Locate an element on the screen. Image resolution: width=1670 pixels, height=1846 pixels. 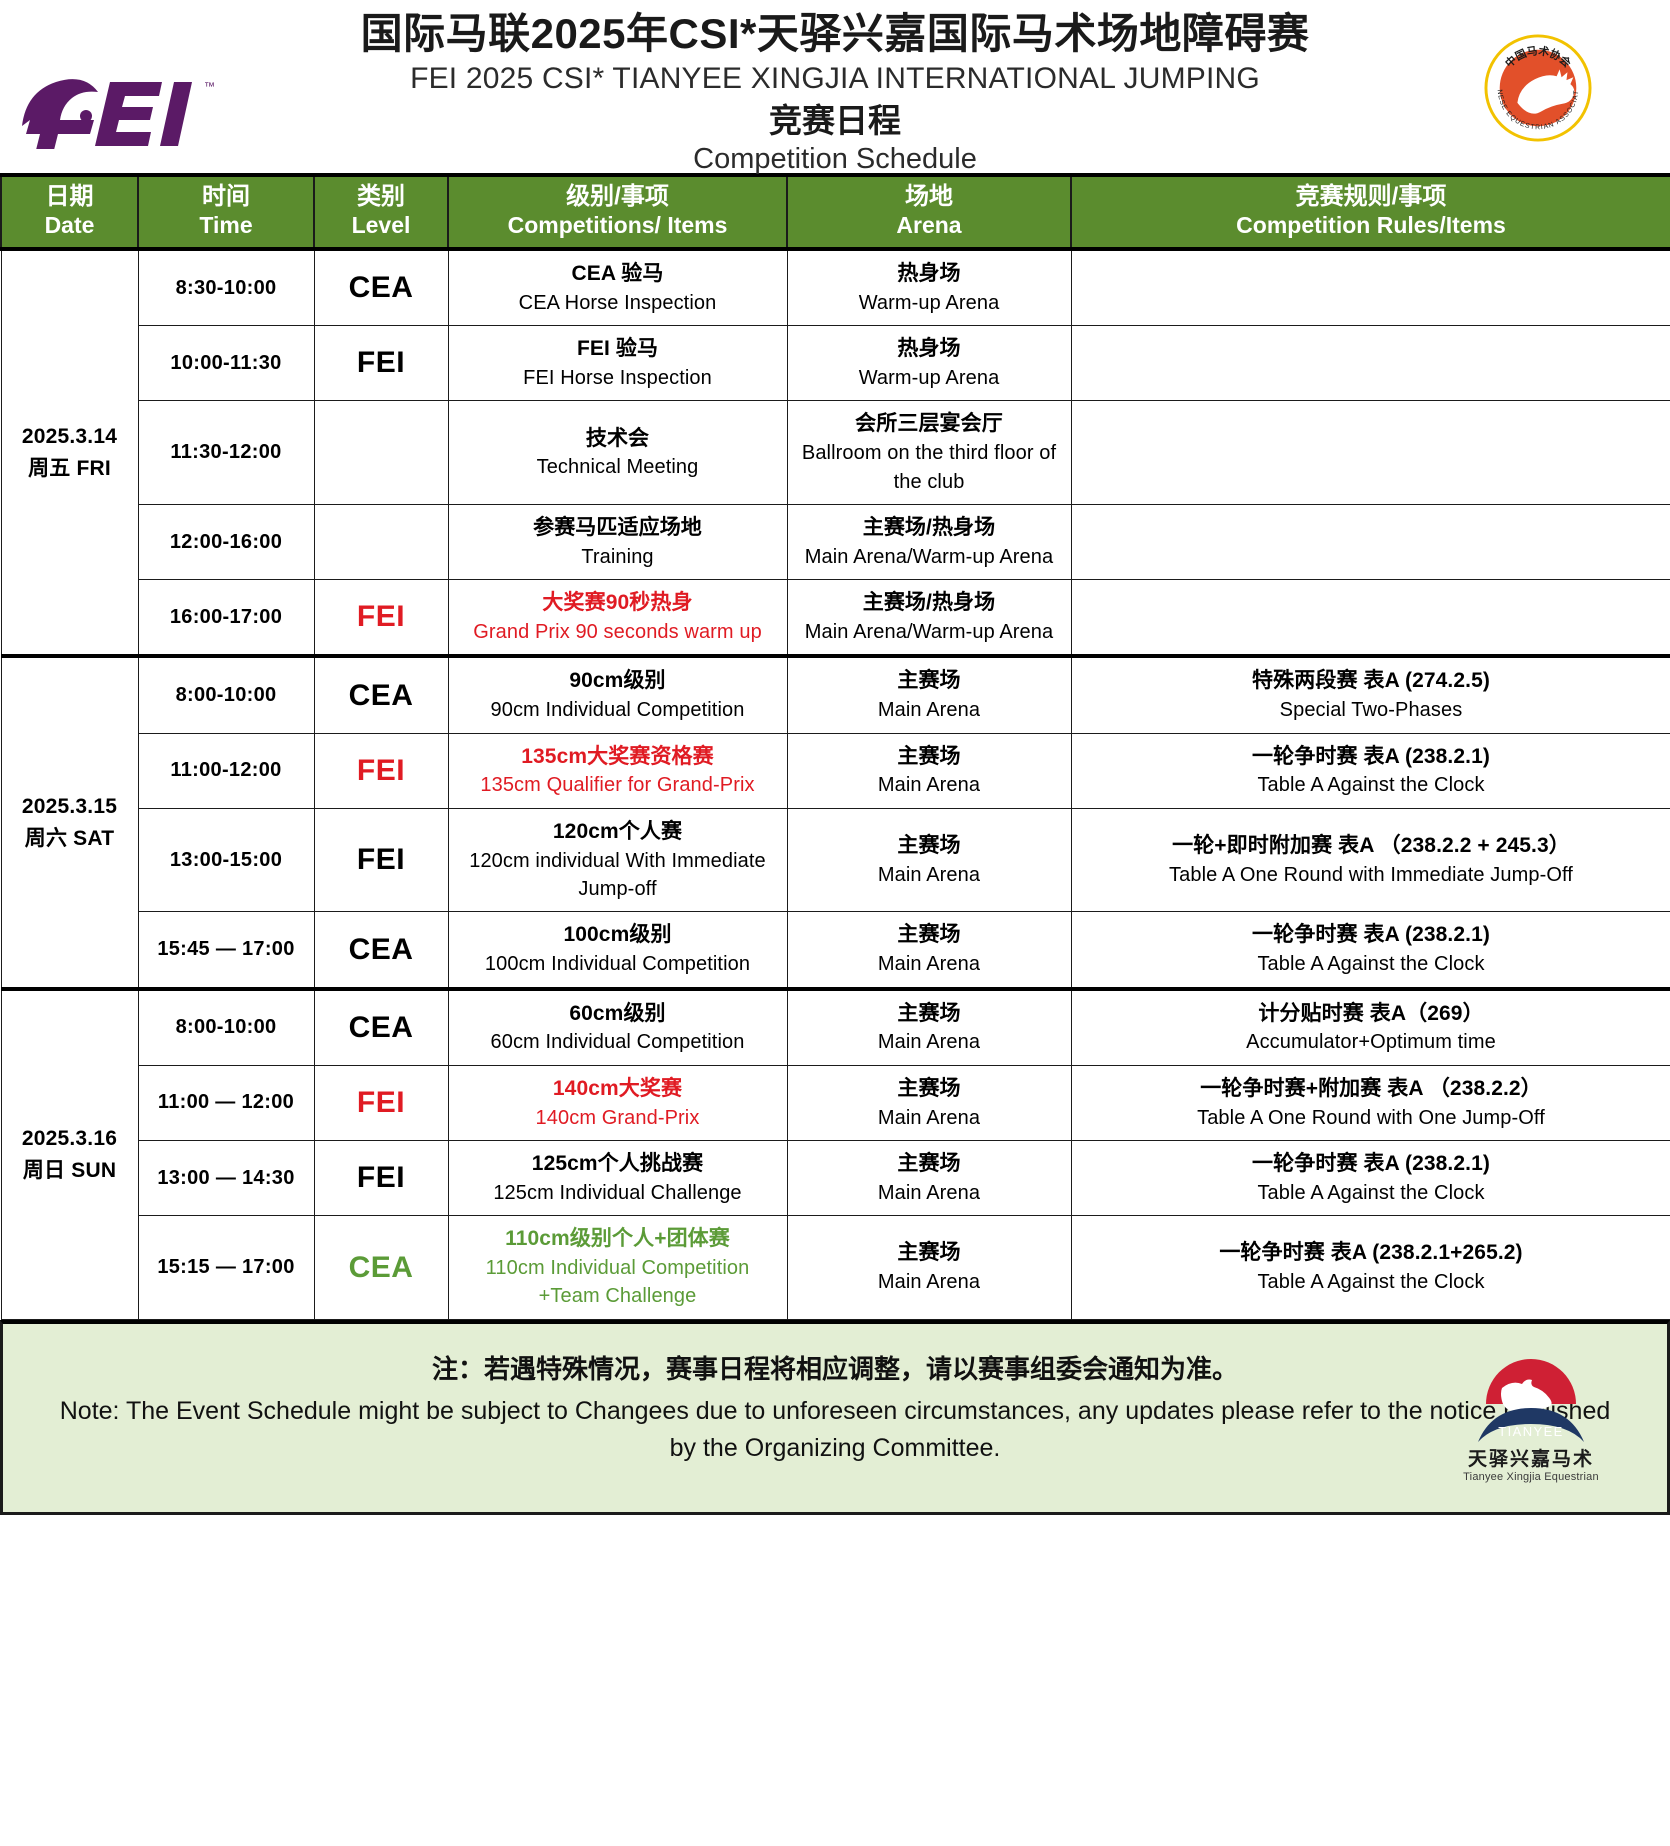
competition-cell-en: 90cm Individual Competition is located at coordinates (617, 710).